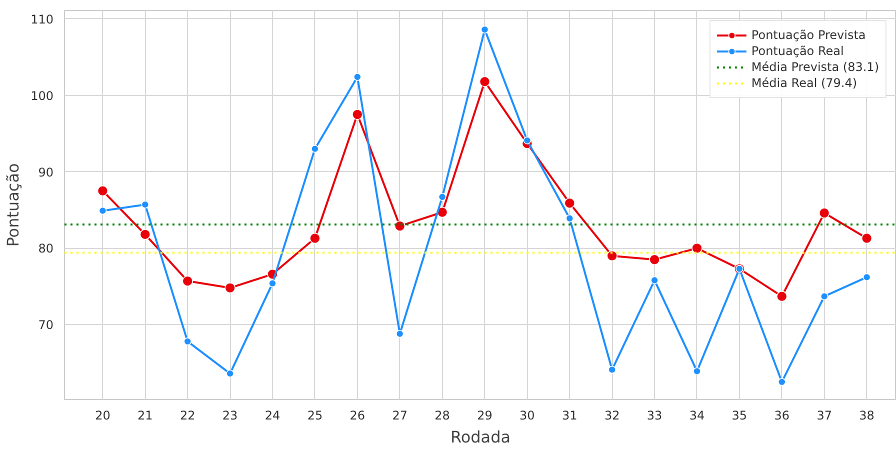  Describe the element at coordinates (697, 415) in the screenshot. I see `x-tick-label: 34` at that location.